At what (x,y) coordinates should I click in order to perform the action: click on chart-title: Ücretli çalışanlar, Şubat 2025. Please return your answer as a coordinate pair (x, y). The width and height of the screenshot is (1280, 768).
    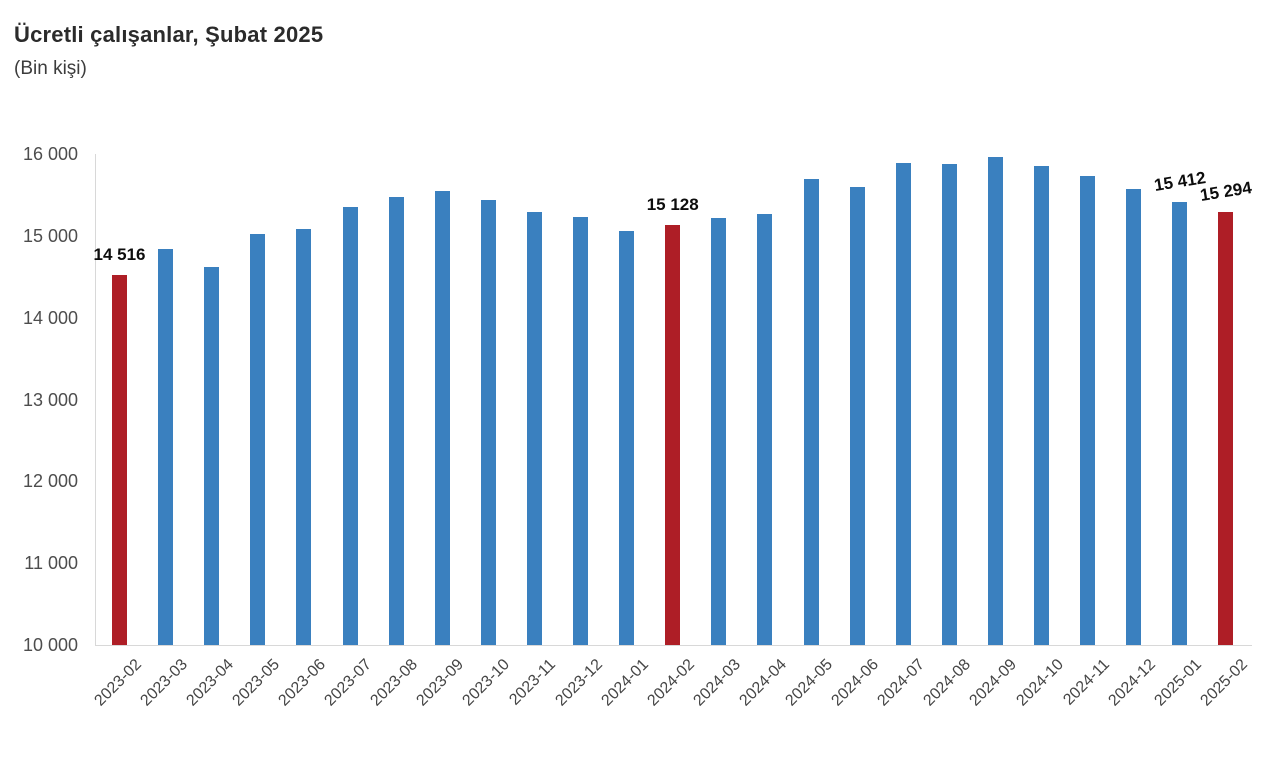
    Looking at the image, I should click on (169, 34).